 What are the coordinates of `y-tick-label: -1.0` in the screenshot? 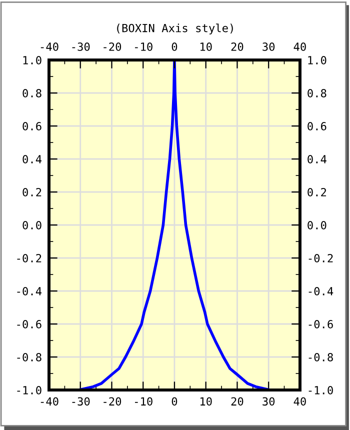 It's located at (29, 390).